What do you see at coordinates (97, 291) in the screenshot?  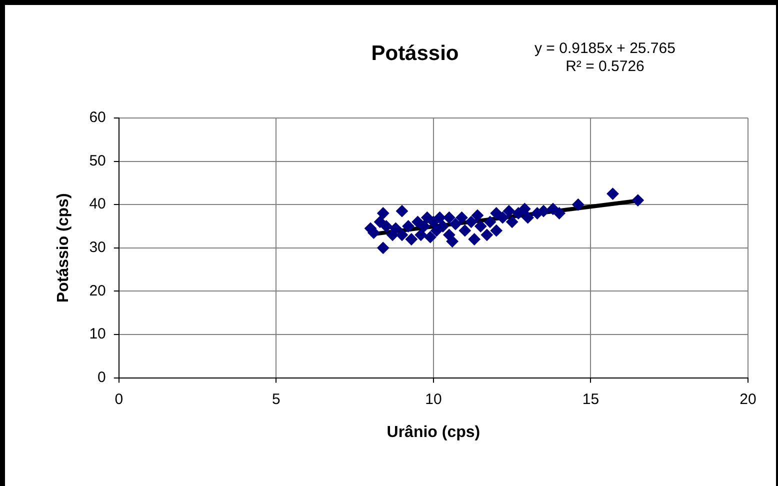 I see `y-tick-label: 20` at bounding box center [97, 291].